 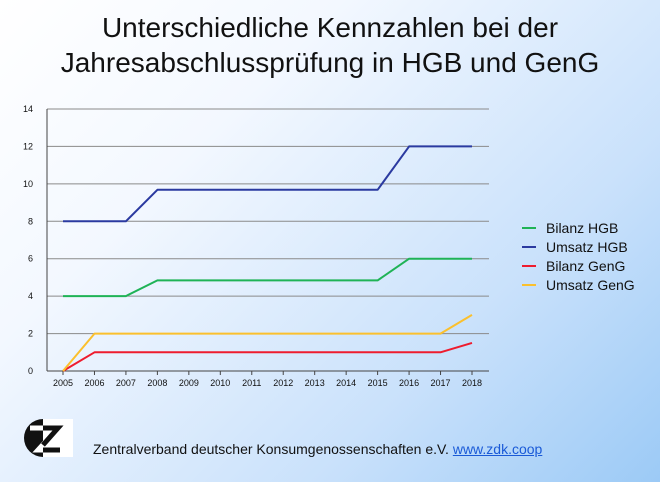 What do you see at coordinates (126, 383) in the screenshot?
I see `x-tick-label: 2007` at bounding box center [126, 383].